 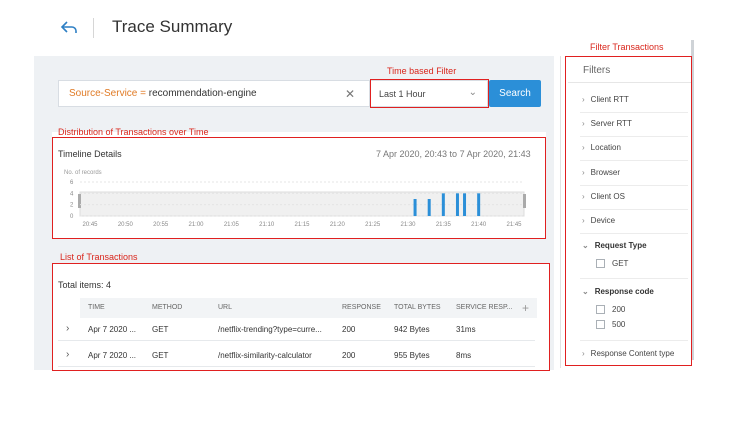 I want to click on x-tick-label: 21:45, so click(x=514, y=225).